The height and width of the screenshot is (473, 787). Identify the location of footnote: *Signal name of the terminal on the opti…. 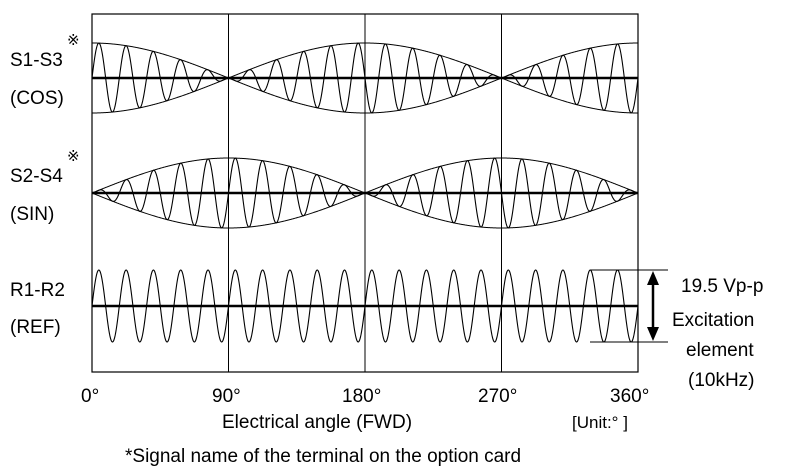
(323, 456).